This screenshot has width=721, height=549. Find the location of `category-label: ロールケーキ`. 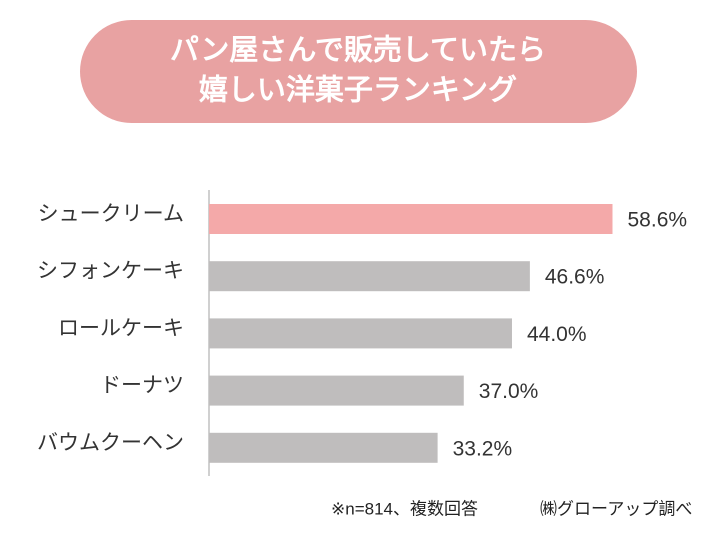

category-label: ロールケーキ is located at coordinates (121, 328).